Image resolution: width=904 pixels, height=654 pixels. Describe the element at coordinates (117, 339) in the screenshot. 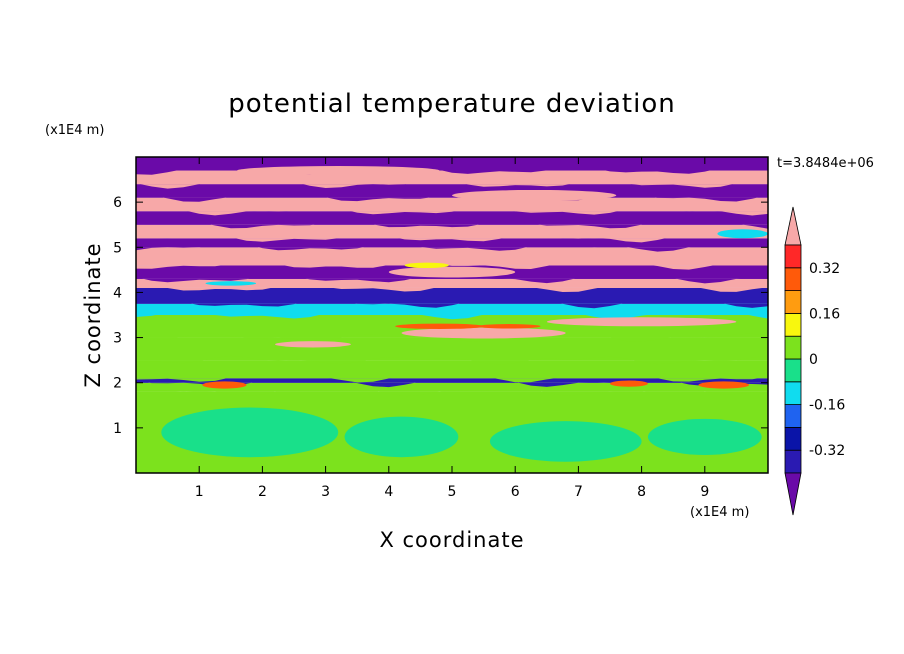

I see `y-tick-label-3: 3` at that location.